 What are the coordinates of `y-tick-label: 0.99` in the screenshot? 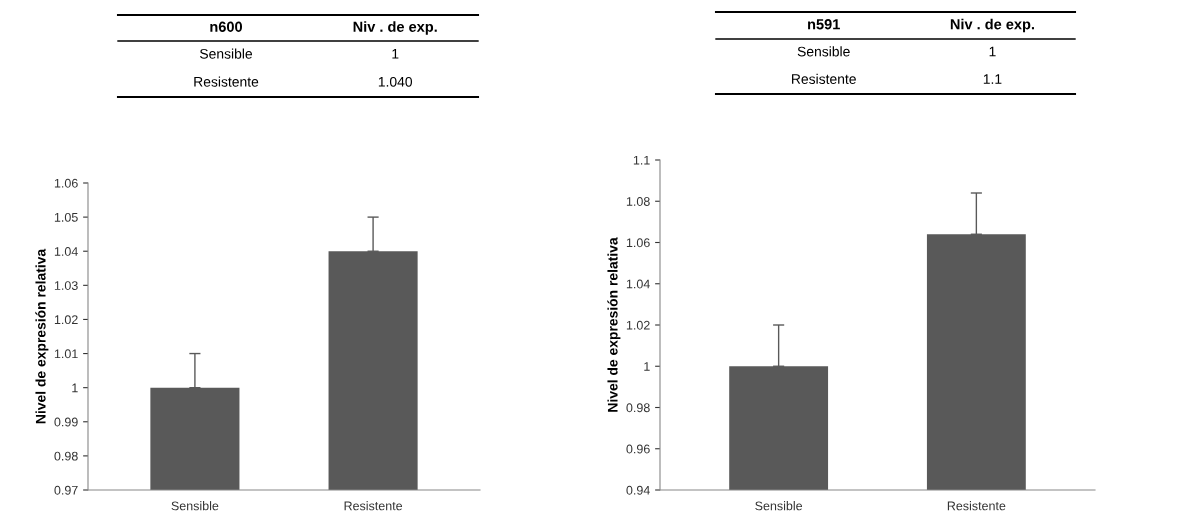 It's located at (66, 422).